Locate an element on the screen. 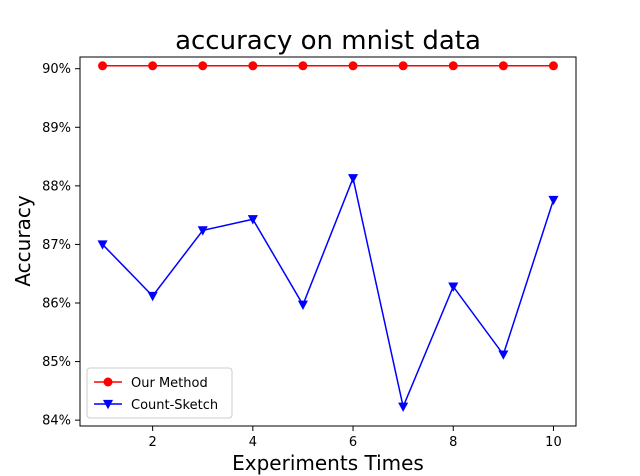 The width and height of the screenshot is (640, 476). y-tick-label-2: 86% is located at coordinates (56, 304).